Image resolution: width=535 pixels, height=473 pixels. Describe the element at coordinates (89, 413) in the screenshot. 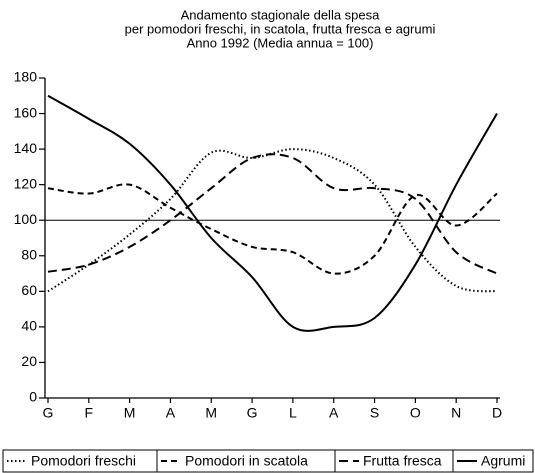

I see `x-tick-label: F` at that location.